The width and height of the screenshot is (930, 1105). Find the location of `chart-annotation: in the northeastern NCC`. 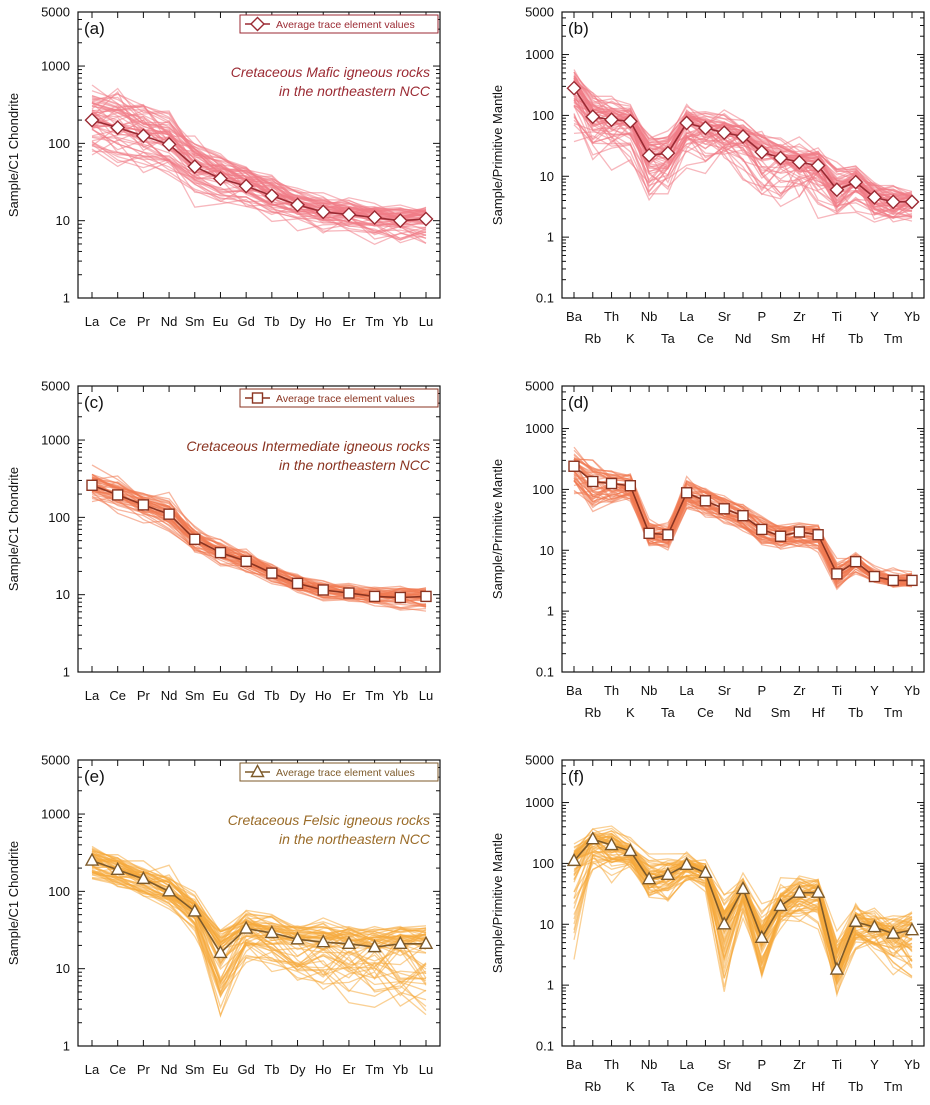

chart-annotation: in the northeastern NCC is located at coordinates (355, 465).